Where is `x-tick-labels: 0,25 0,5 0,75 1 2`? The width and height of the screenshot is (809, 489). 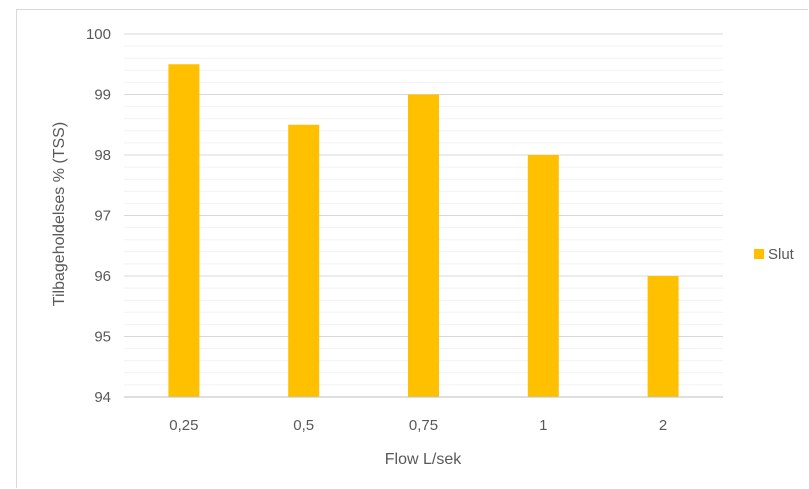 x-tick-labels: 0,25 0,5 0,75 1 2 is located at coordinates (418, 425).